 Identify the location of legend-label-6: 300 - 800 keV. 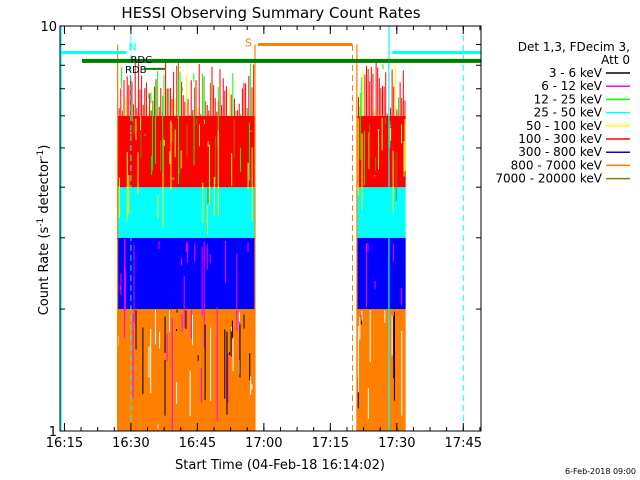
(560, 152).